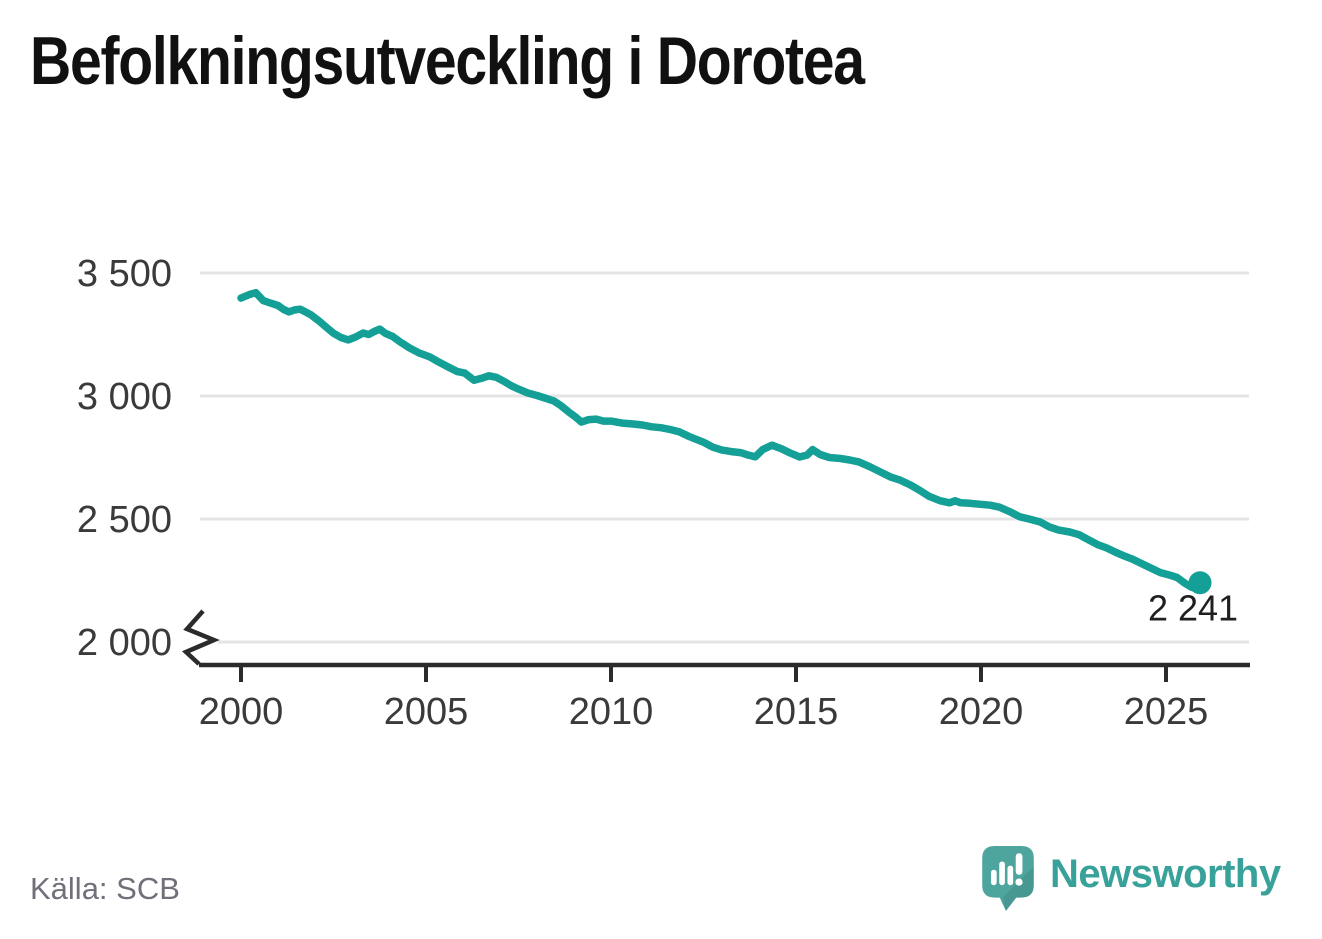 The height and width of the screenshot is (939, 1322). Describe the element at coordinates (1193, 608) in the screenshot. I see `endpoint-value-label: 2 241` at that location.